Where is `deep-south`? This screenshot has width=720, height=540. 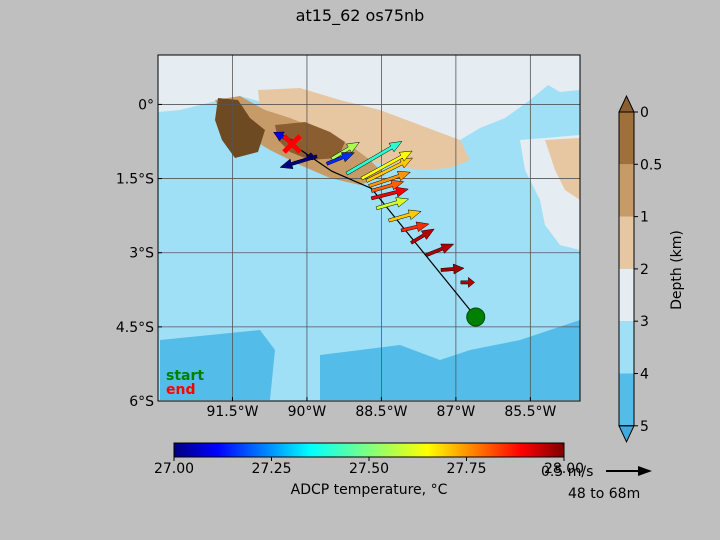 deep-south is located at coordinates (450, 360).